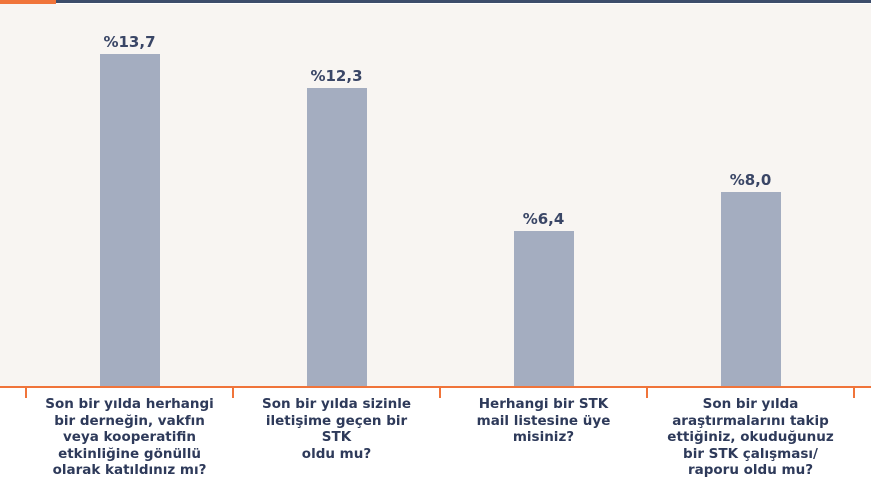  What do you see at coordinates (129, 42) in the screenshot?
I see `bar-value-label: %13,7` at bounding box center [129, 42].